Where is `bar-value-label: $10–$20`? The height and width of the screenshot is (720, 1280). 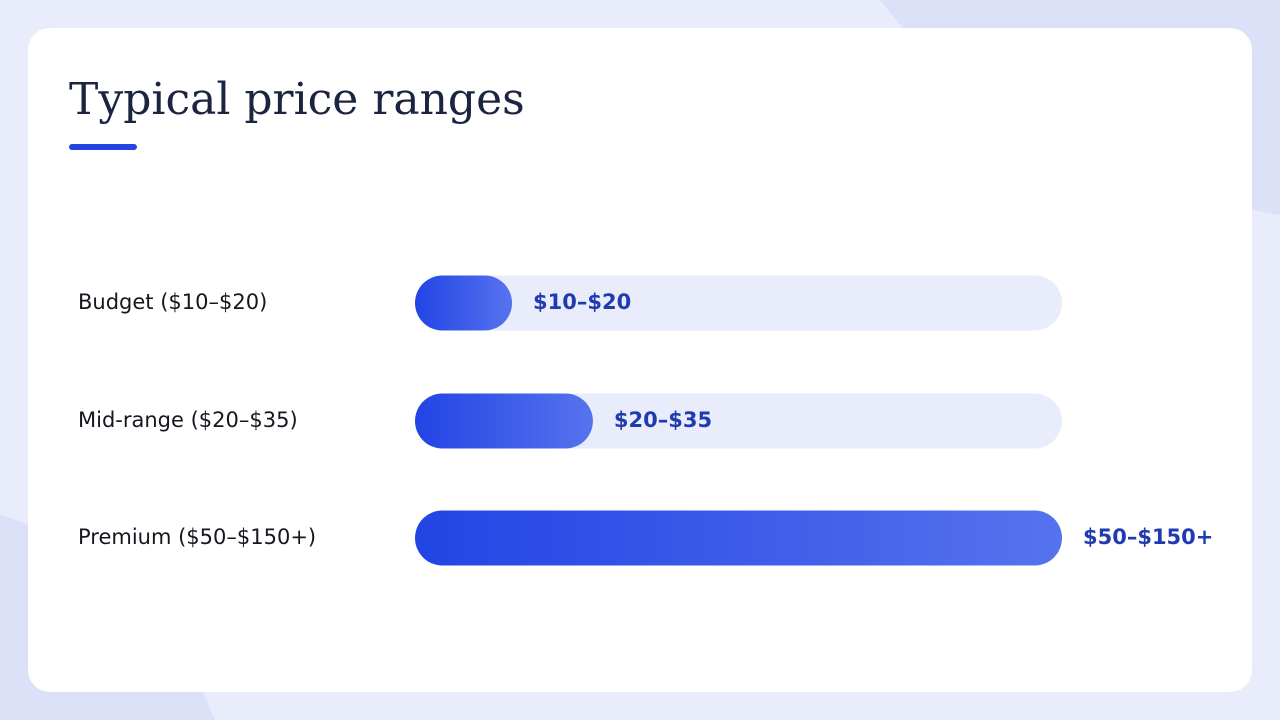
bar-value-label: $10–$20 is located at coordinates (582, 302).